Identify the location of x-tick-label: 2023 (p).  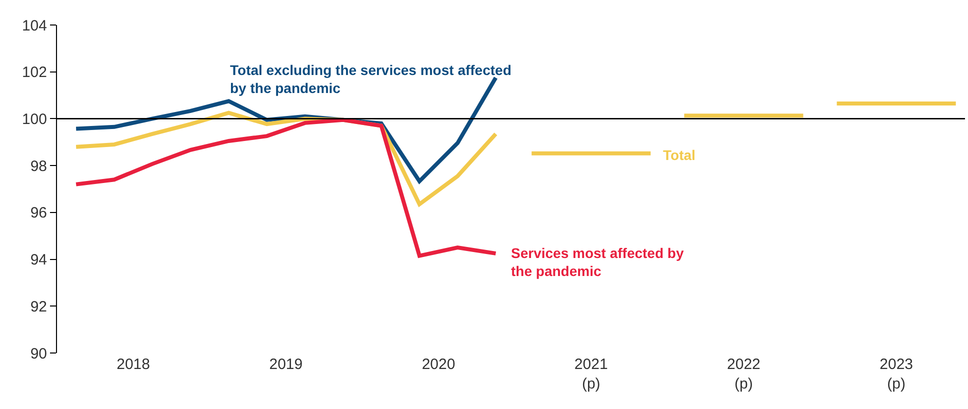
(897, 374).